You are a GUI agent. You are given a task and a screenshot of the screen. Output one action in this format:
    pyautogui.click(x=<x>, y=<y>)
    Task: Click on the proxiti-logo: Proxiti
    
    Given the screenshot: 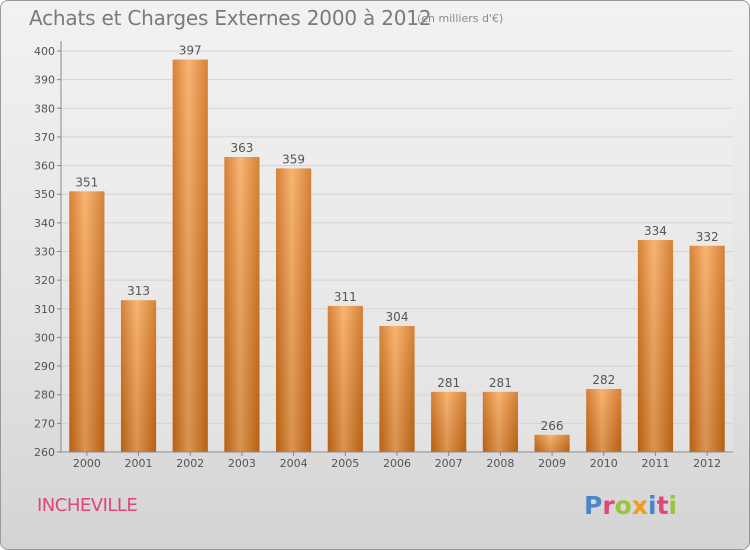 What is the action you would take?
    pyautogui.click(x=630, y=505)
    